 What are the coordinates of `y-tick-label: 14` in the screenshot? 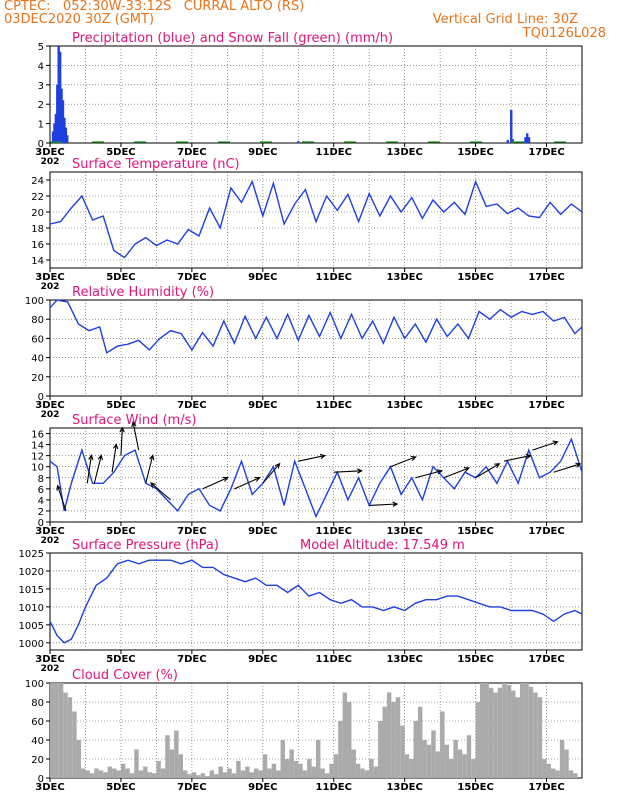 It's located at (37, 261).